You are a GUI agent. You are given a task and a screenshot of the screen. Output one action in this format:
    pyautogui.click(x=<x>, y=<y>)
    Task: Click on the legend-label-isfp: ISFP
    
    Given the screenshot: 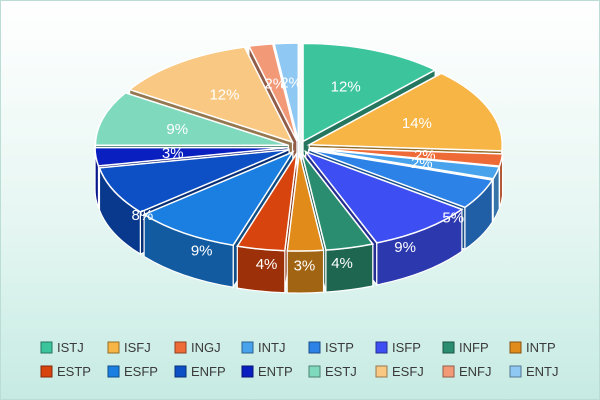 What is the action you would take?
    pyautogui.click(x=406, y=347)
    